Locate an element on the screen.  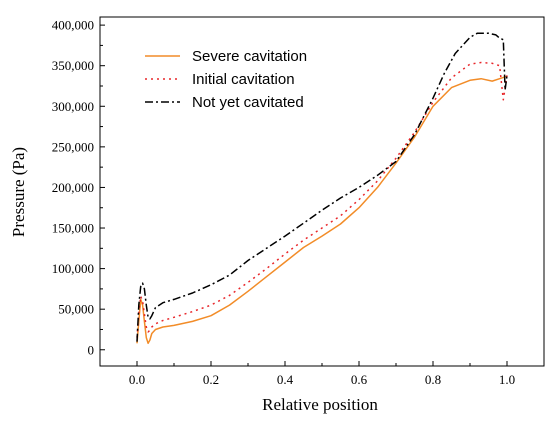
x-tick-label: 0.4 is located at coordinates (285, 379).